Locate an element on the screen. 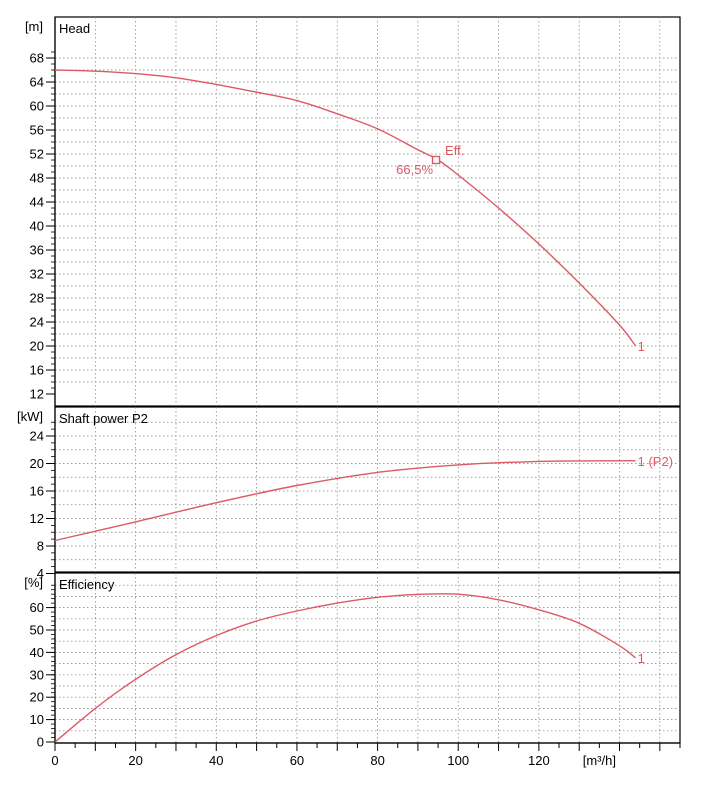  x-tick-label: 0 is located at coordinates (54, 760).